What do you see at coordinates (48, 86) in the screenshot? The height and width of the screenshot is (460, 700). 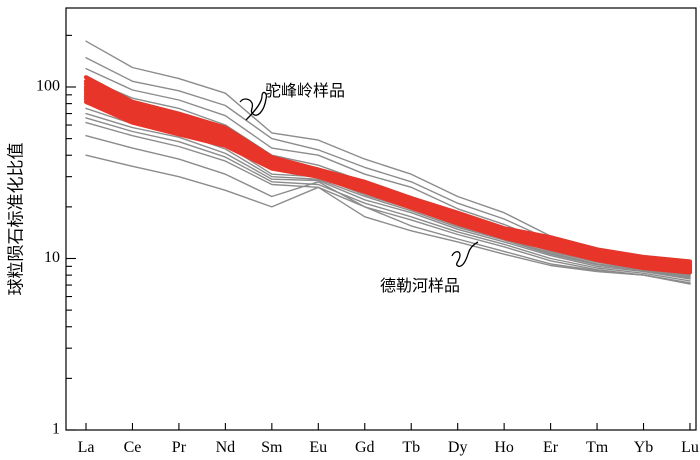 I see `y-tick-label: 100` at bounding box center [48, 86].